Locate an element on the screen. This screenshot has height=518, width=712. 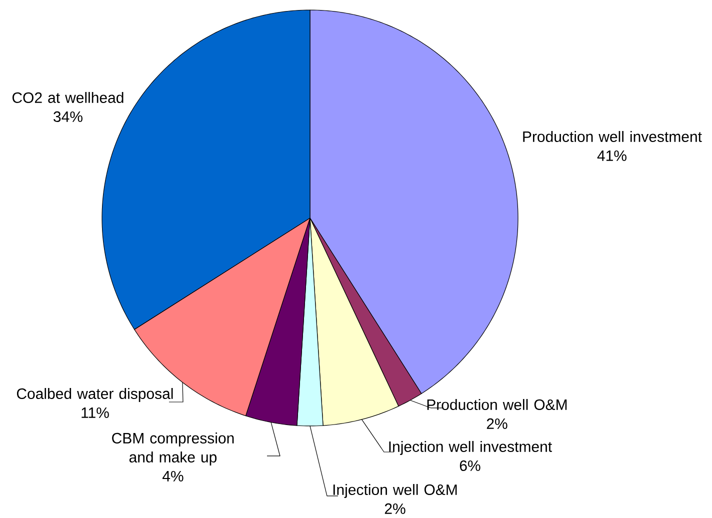
data-label: 41% is located at coordinates (611, 155).